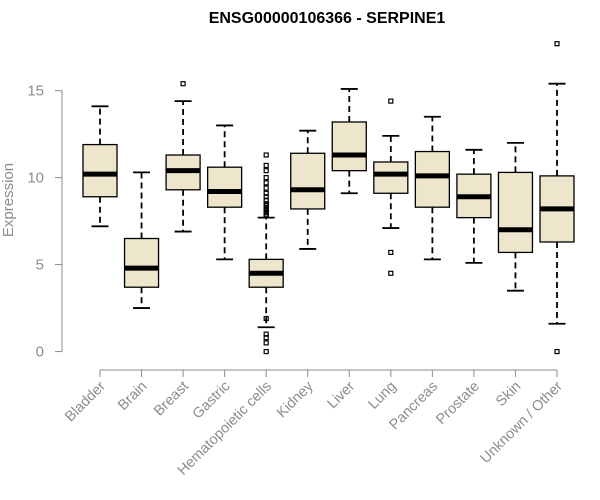  What do you see at coordinates (40, 265) in the screenshot?
I see `y-tick-label: 5` at bounding box center [40, 265].